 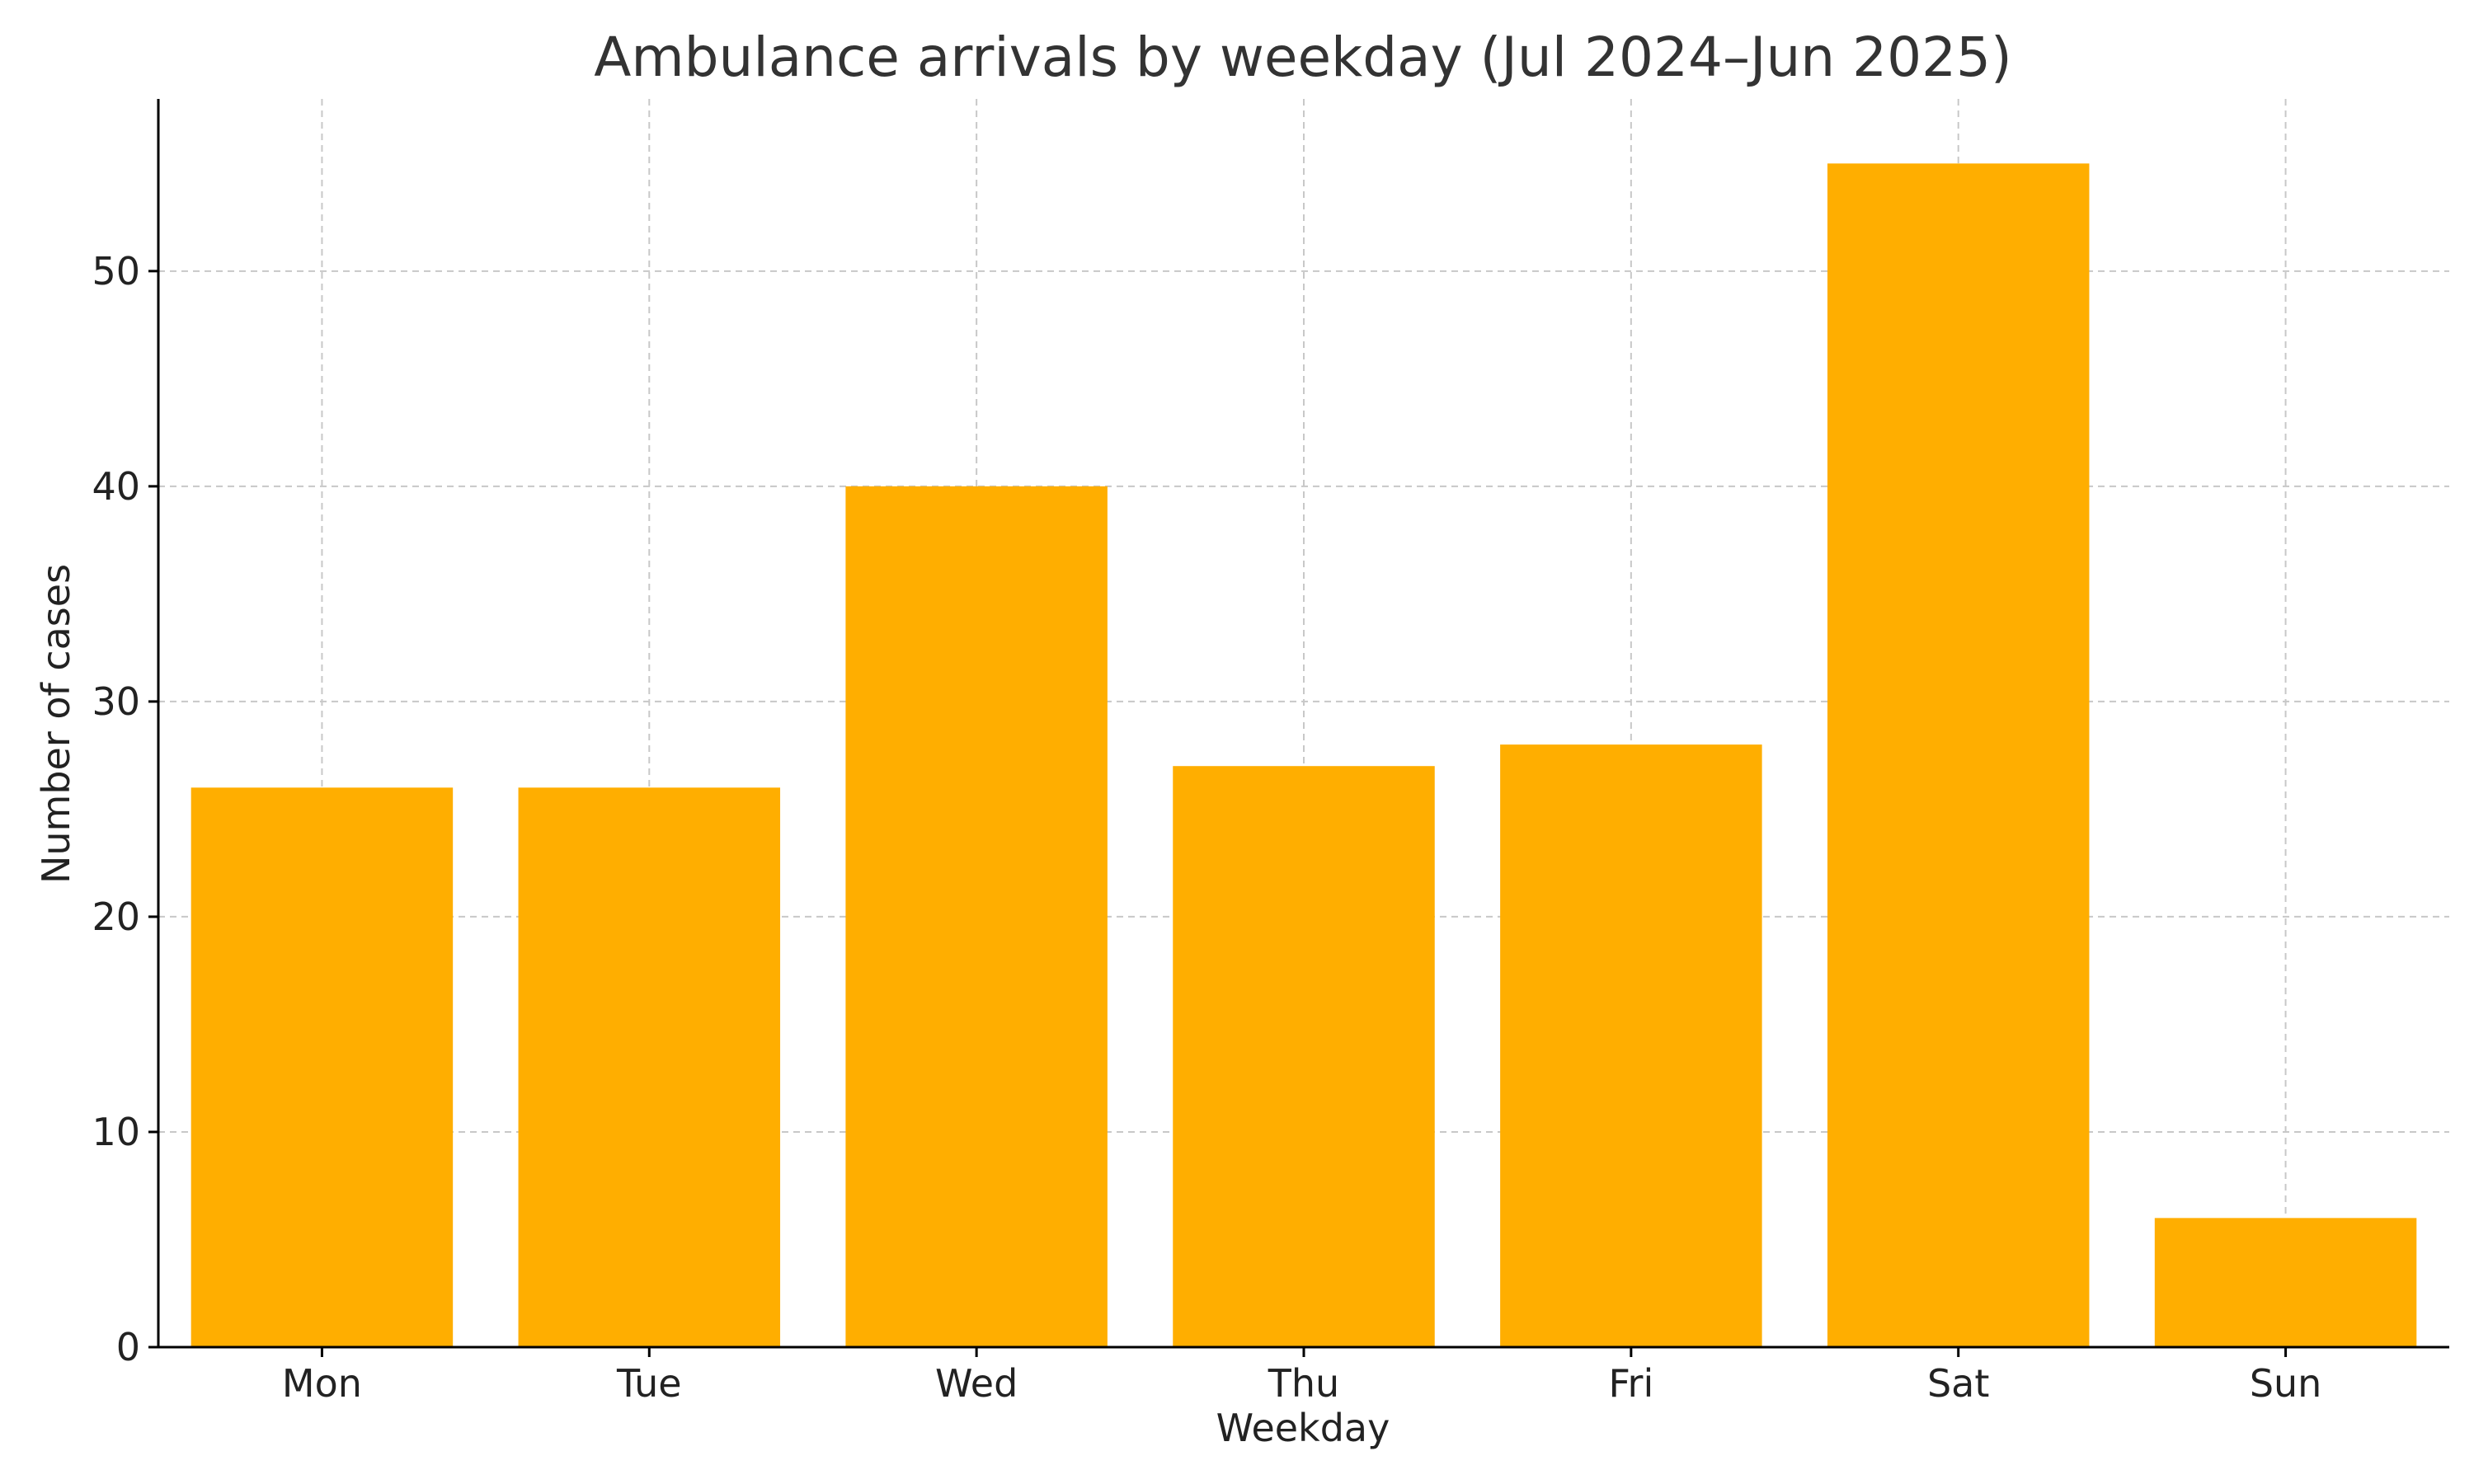 I want to click on y-axis-ticks: 0 10 20 30 40 50, so click(x=125, y=809).